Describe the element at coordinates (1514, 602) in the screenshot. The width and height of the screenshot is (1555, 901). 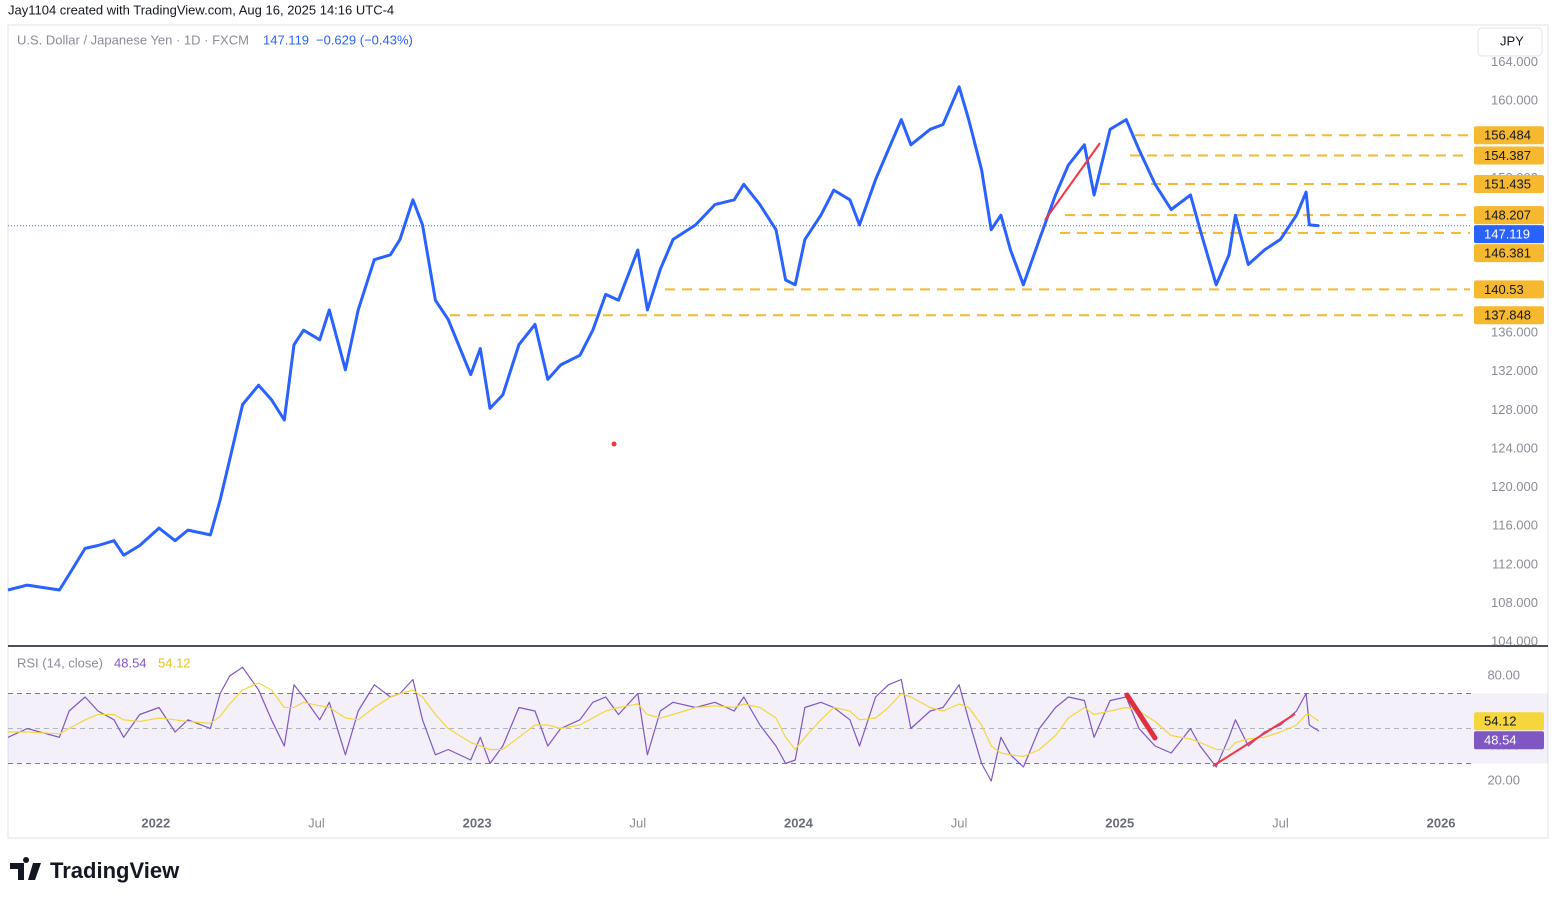
I see `y-tick-label: 108.000` at that location.